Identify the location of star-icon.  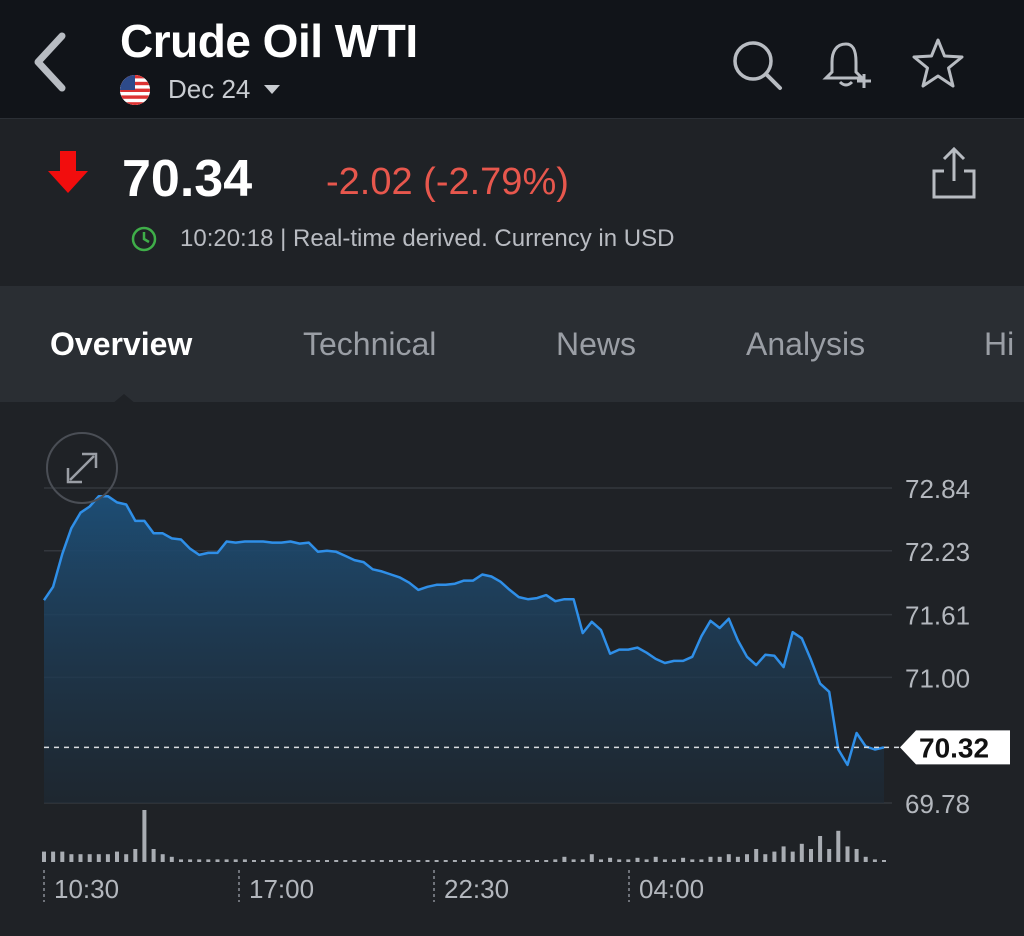
(938, 64).